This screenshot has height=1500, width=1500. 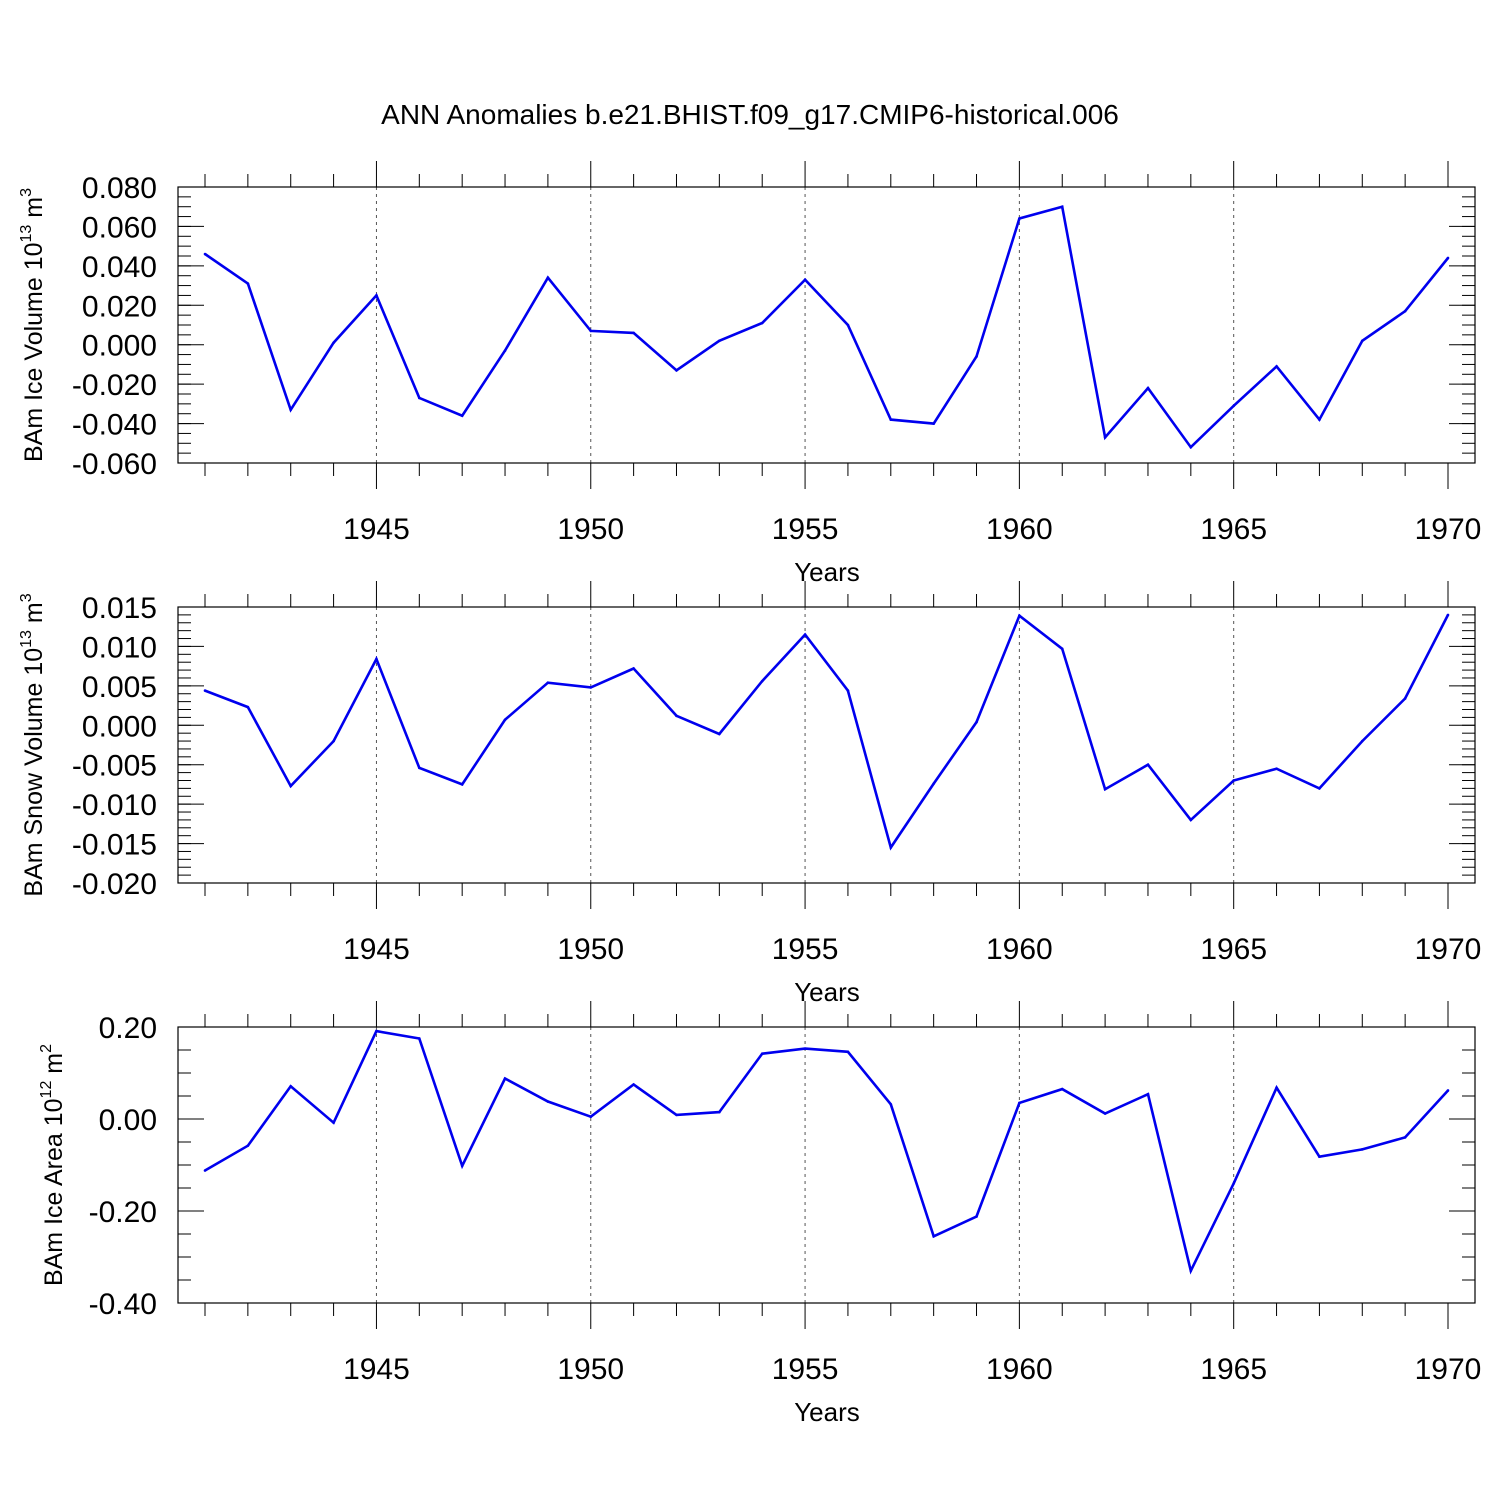 What do you see at coordinates (114, 845) in the screenshot?
I see `y-tick-label: -0.015` at bounding box center [114, 845].